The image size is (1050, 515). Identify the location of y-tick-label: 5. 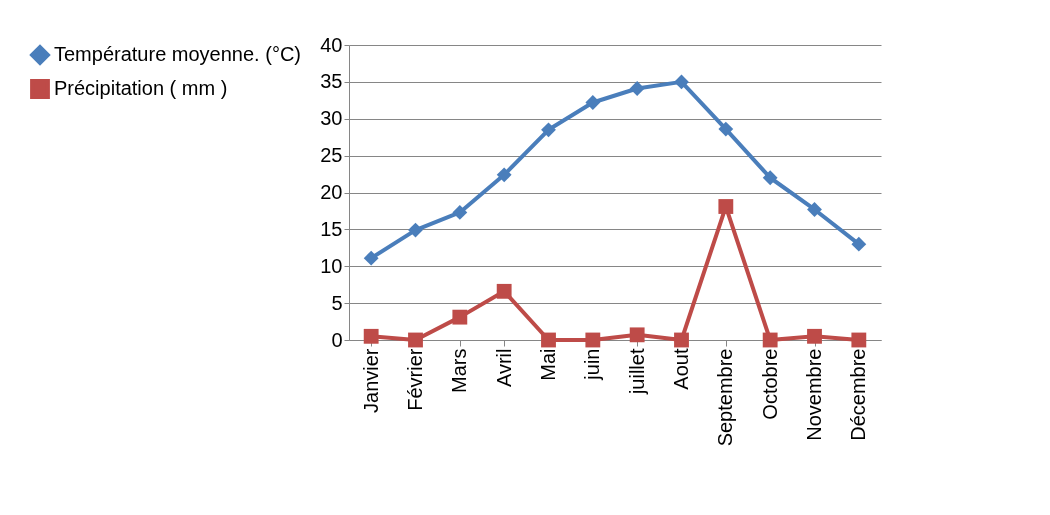
(337, 302).